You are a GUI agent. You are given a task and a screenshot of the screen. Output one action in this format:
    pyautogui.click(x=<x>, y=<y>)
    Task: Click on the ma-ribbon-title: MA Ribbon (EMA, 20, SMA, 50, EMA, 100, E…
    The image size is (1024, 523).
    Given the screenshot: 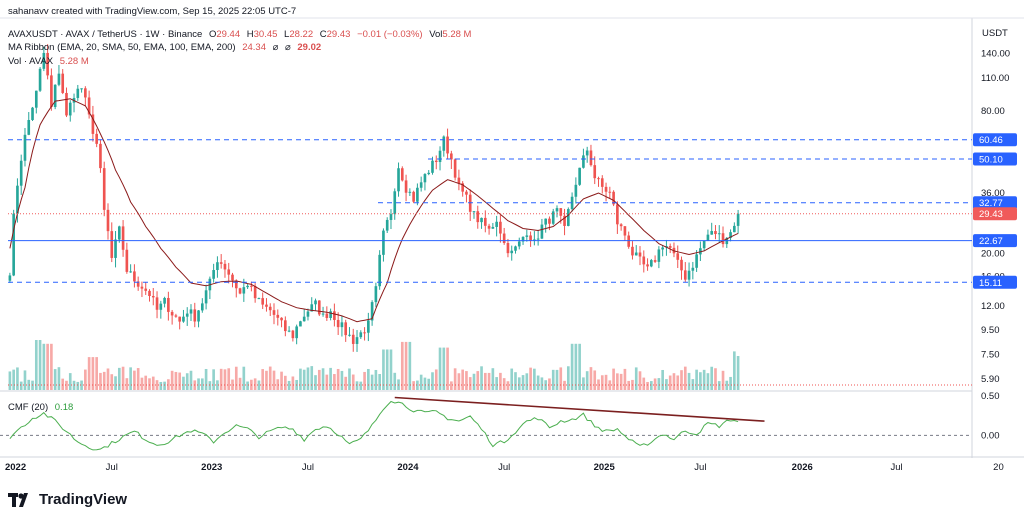 What is the action you would take?
    pyautogui.click(x=122, y=47)
    